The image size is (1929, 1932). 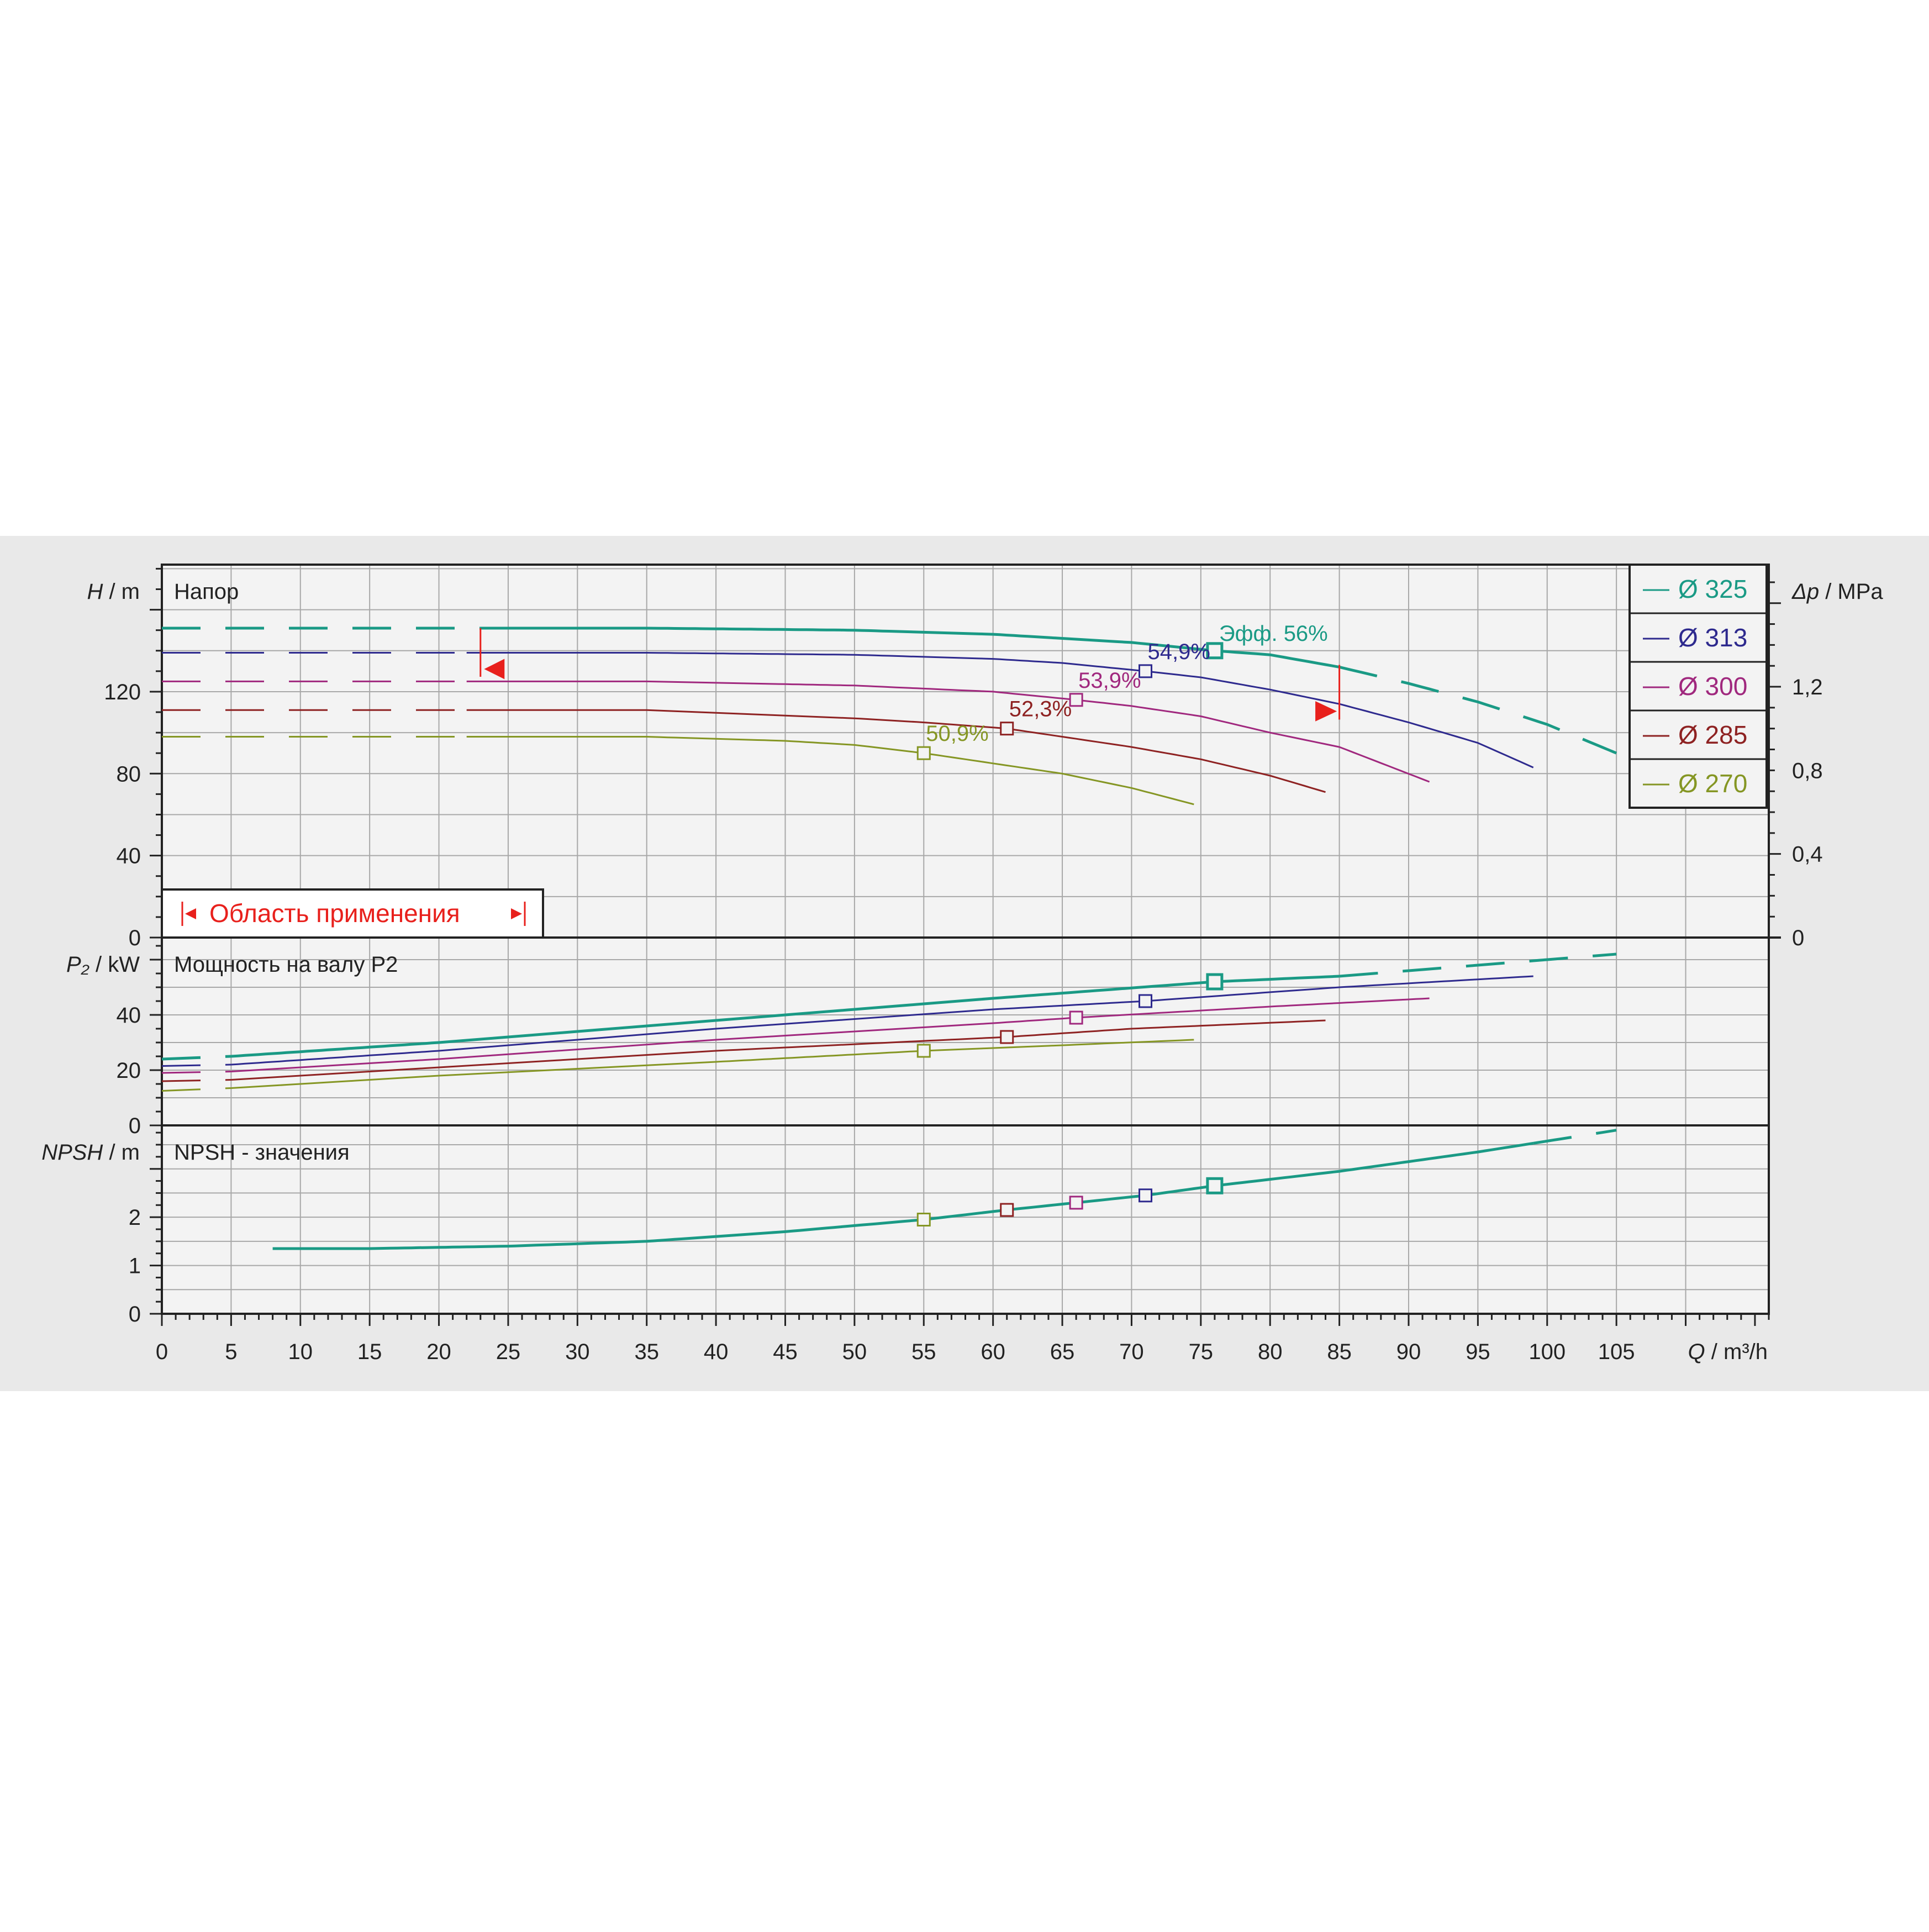 What do you see at coordinates (646, 1352) in the screenshot?
I see `x-tick-label: 35` at bounding box center [646, 1352].